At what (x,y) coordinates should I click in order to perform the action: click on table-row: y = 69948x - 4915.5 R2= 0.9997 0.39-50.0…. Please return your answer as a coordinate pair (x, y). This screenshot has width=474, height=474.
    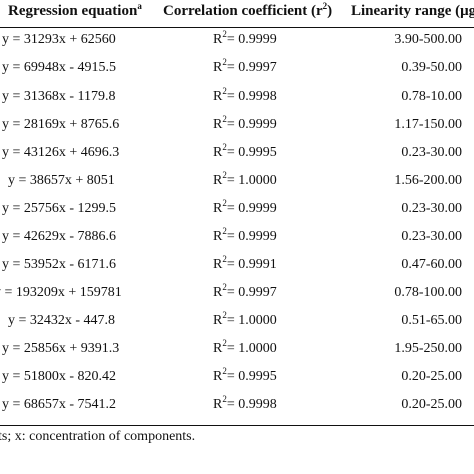
    Looking at the image, I should click on (237, 70).